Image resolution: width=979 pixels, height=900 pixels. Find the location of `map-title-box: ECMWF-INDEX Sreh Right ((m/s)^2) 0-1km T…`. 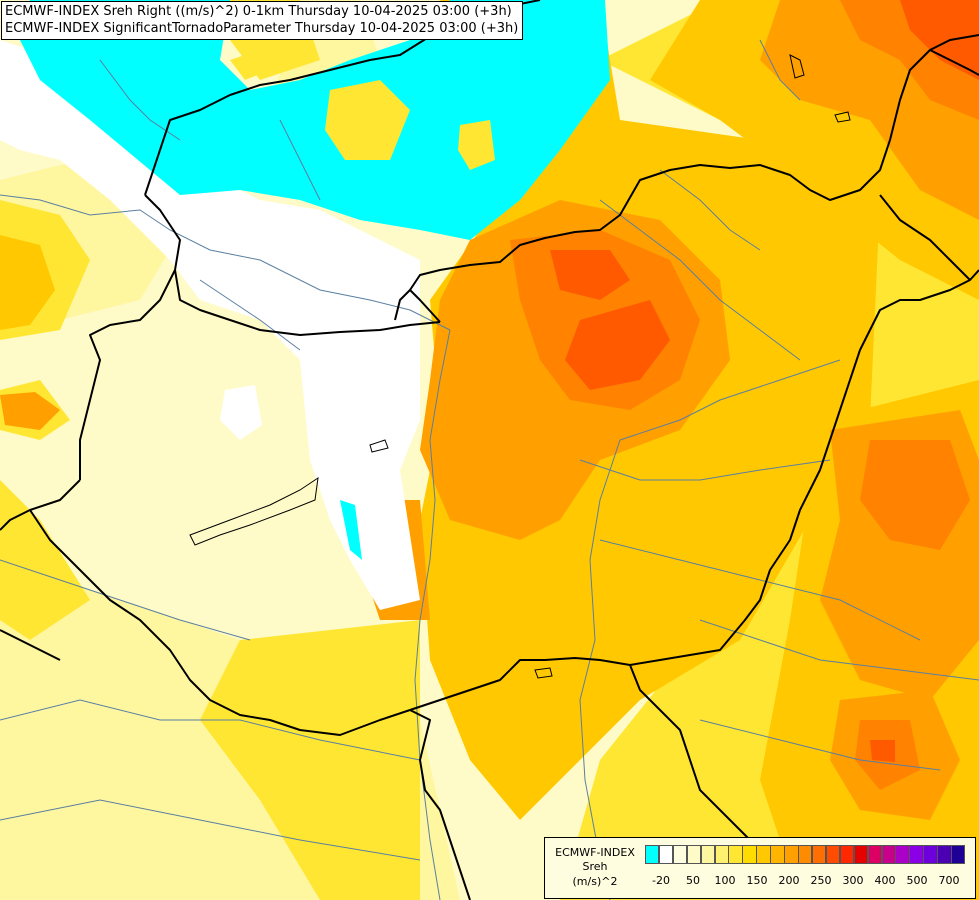

map-title-box: ECMWF-INDEX Sreh Right ((m/s)^2) 0-1km T… is located at coordinates (262, 20).